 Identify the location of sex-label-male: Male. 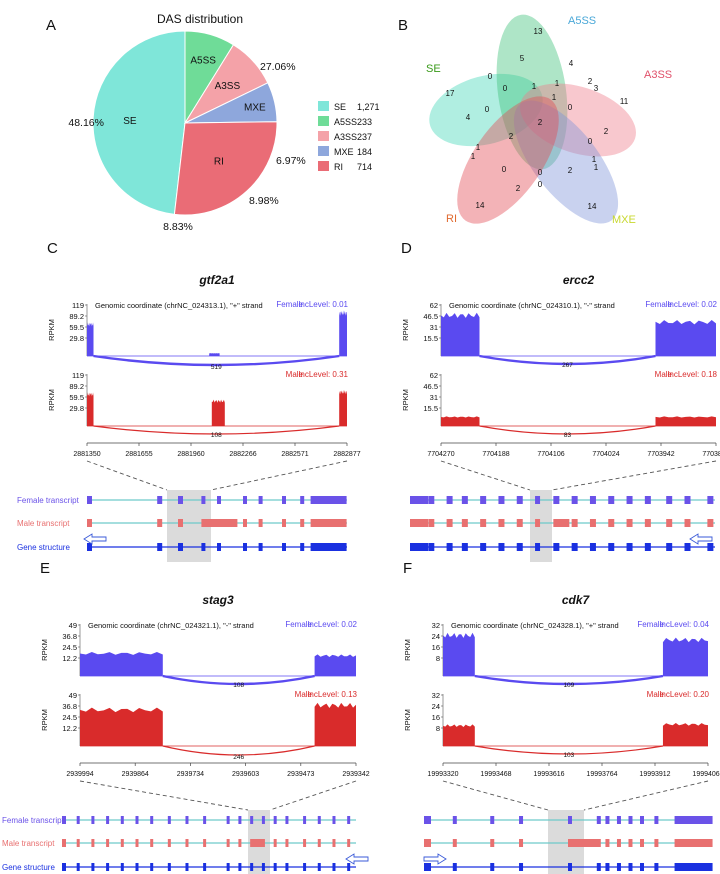
(304, 694).